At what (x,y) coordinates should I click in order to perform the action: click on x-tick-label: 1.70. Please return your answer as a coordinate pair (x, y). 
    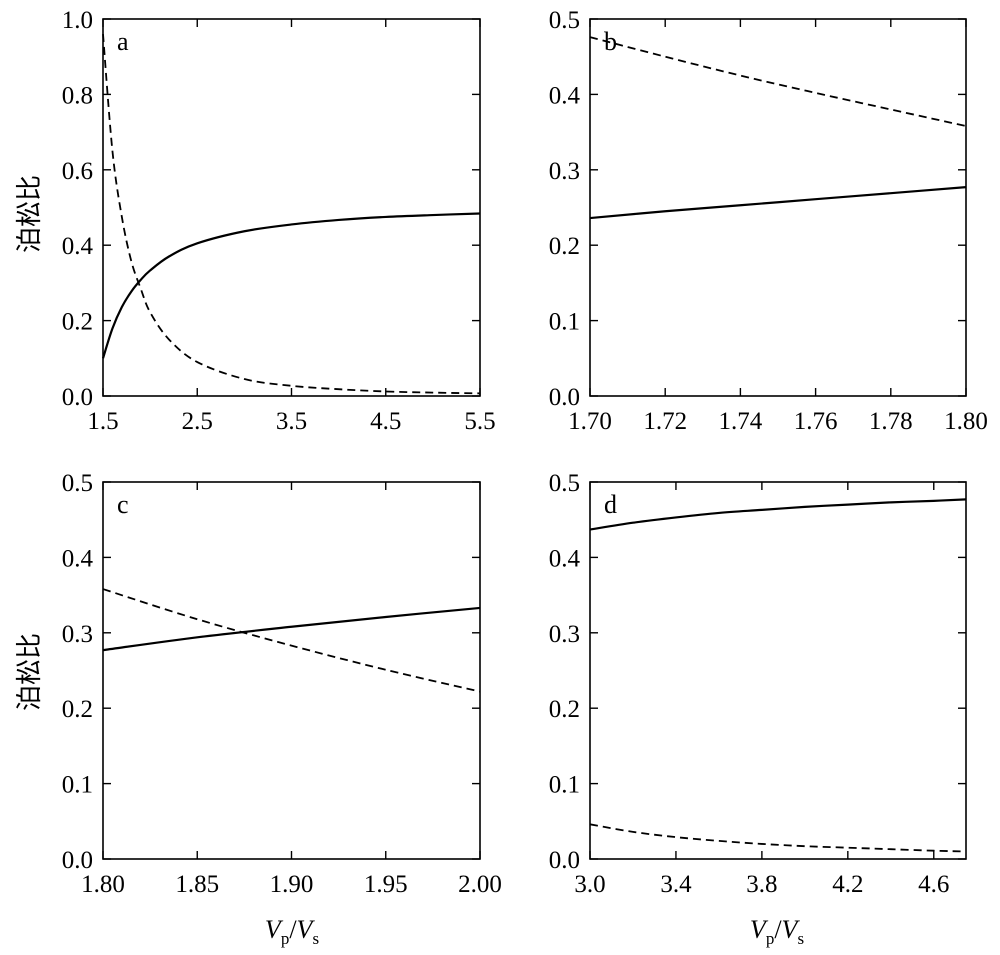
    Looking at the image, I should click on (590, 421).